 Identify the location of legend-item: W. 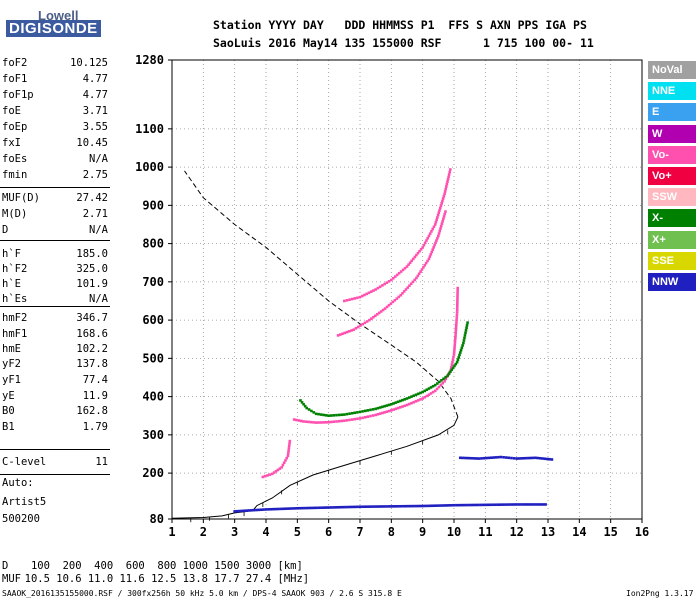
(672, 133).